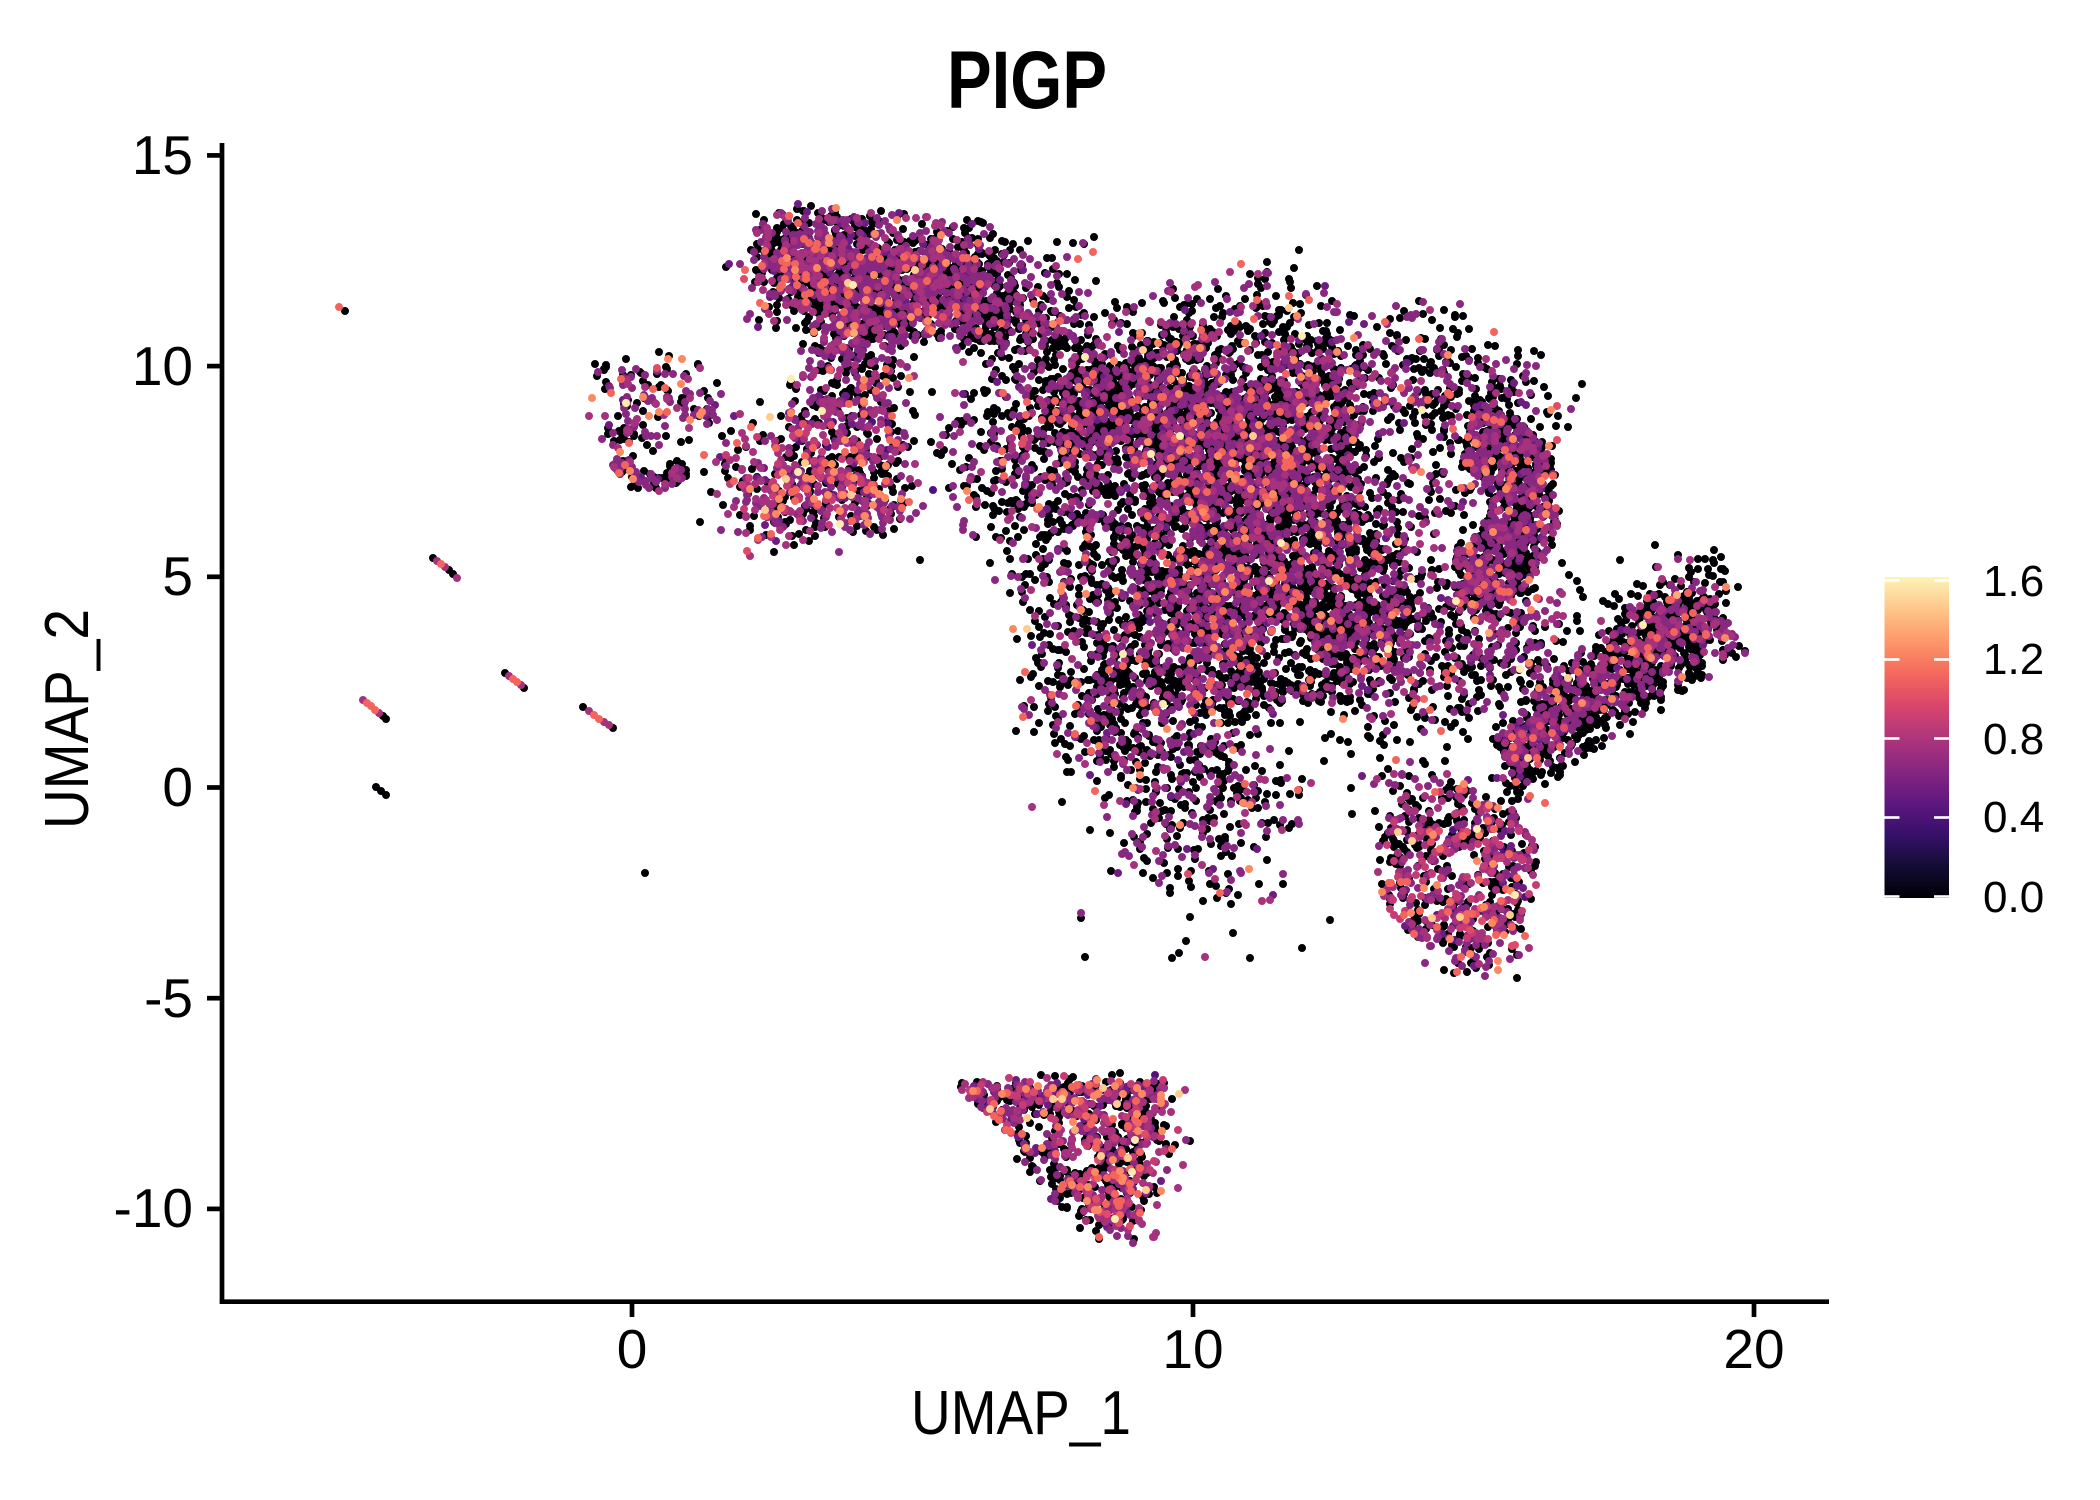 The image size is (2100, 1500). What do you see at coordinates (168, 998) in the screenshot?
I see `svg-text: -5` at bounding box center [168, 998].